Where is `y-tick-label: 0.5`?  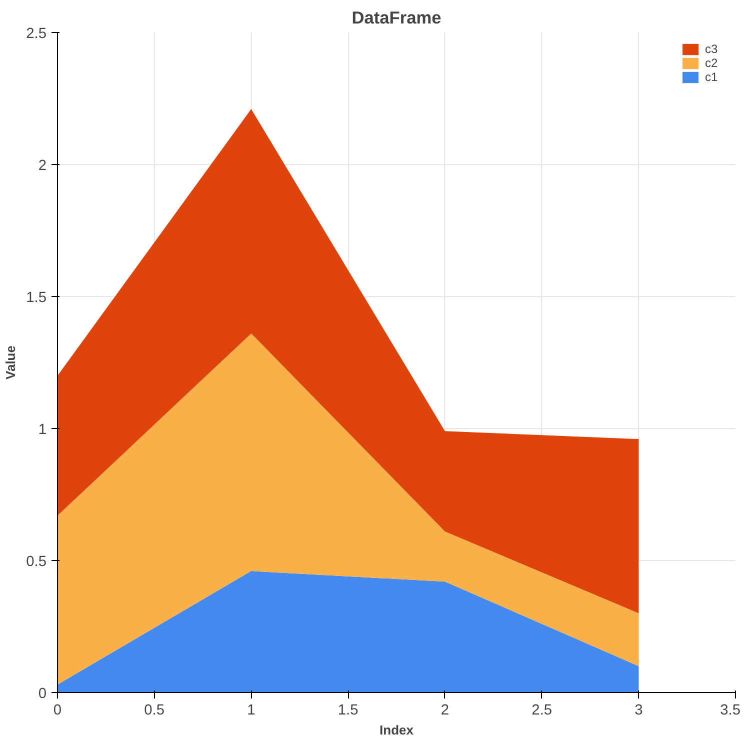
y-tick-label: 0.5 is located at coordinates (36, 562).